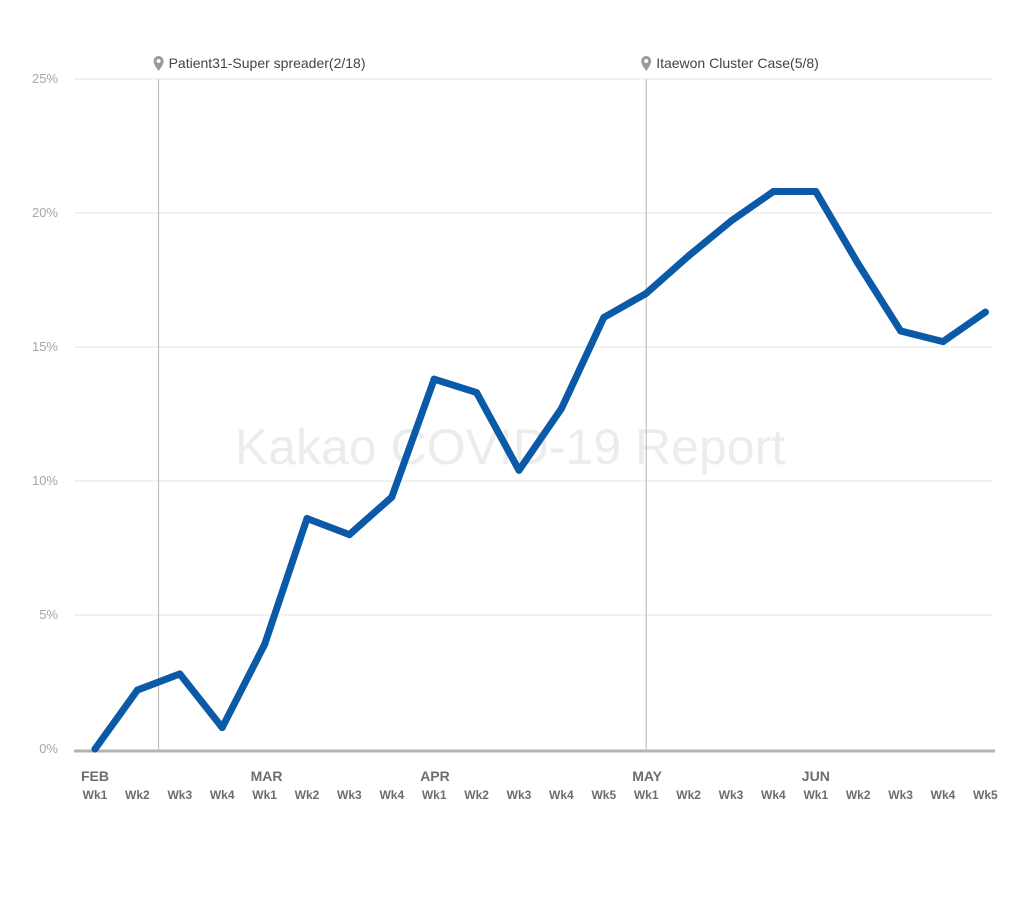  Describe the element at coordinates (48, 614) in the screenshot. I see `y-tick-label: 5%` at that location.